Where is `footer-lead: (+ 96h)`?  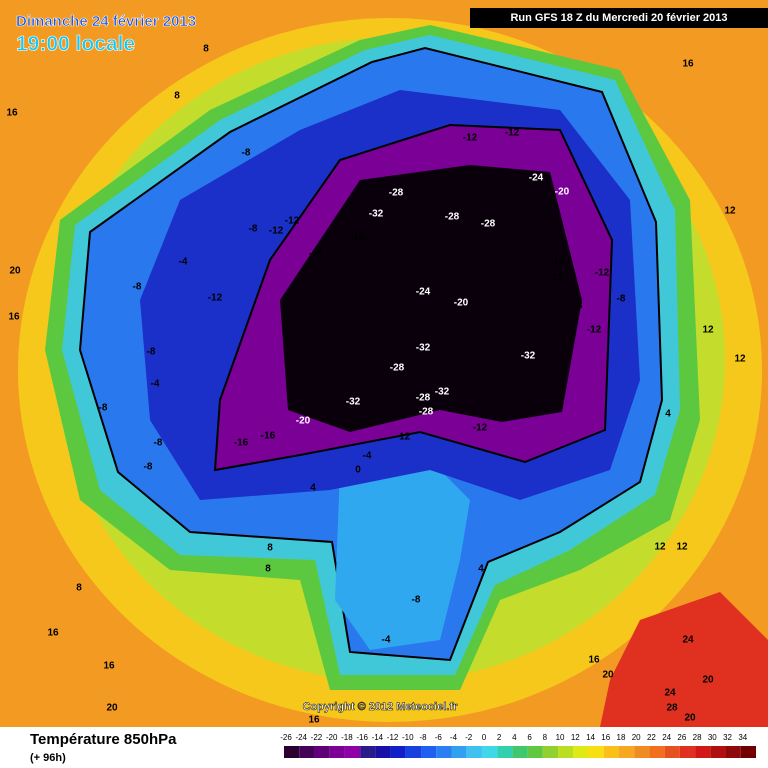
footer-lead: (+ 96h) is located at coordinates (48, 758).